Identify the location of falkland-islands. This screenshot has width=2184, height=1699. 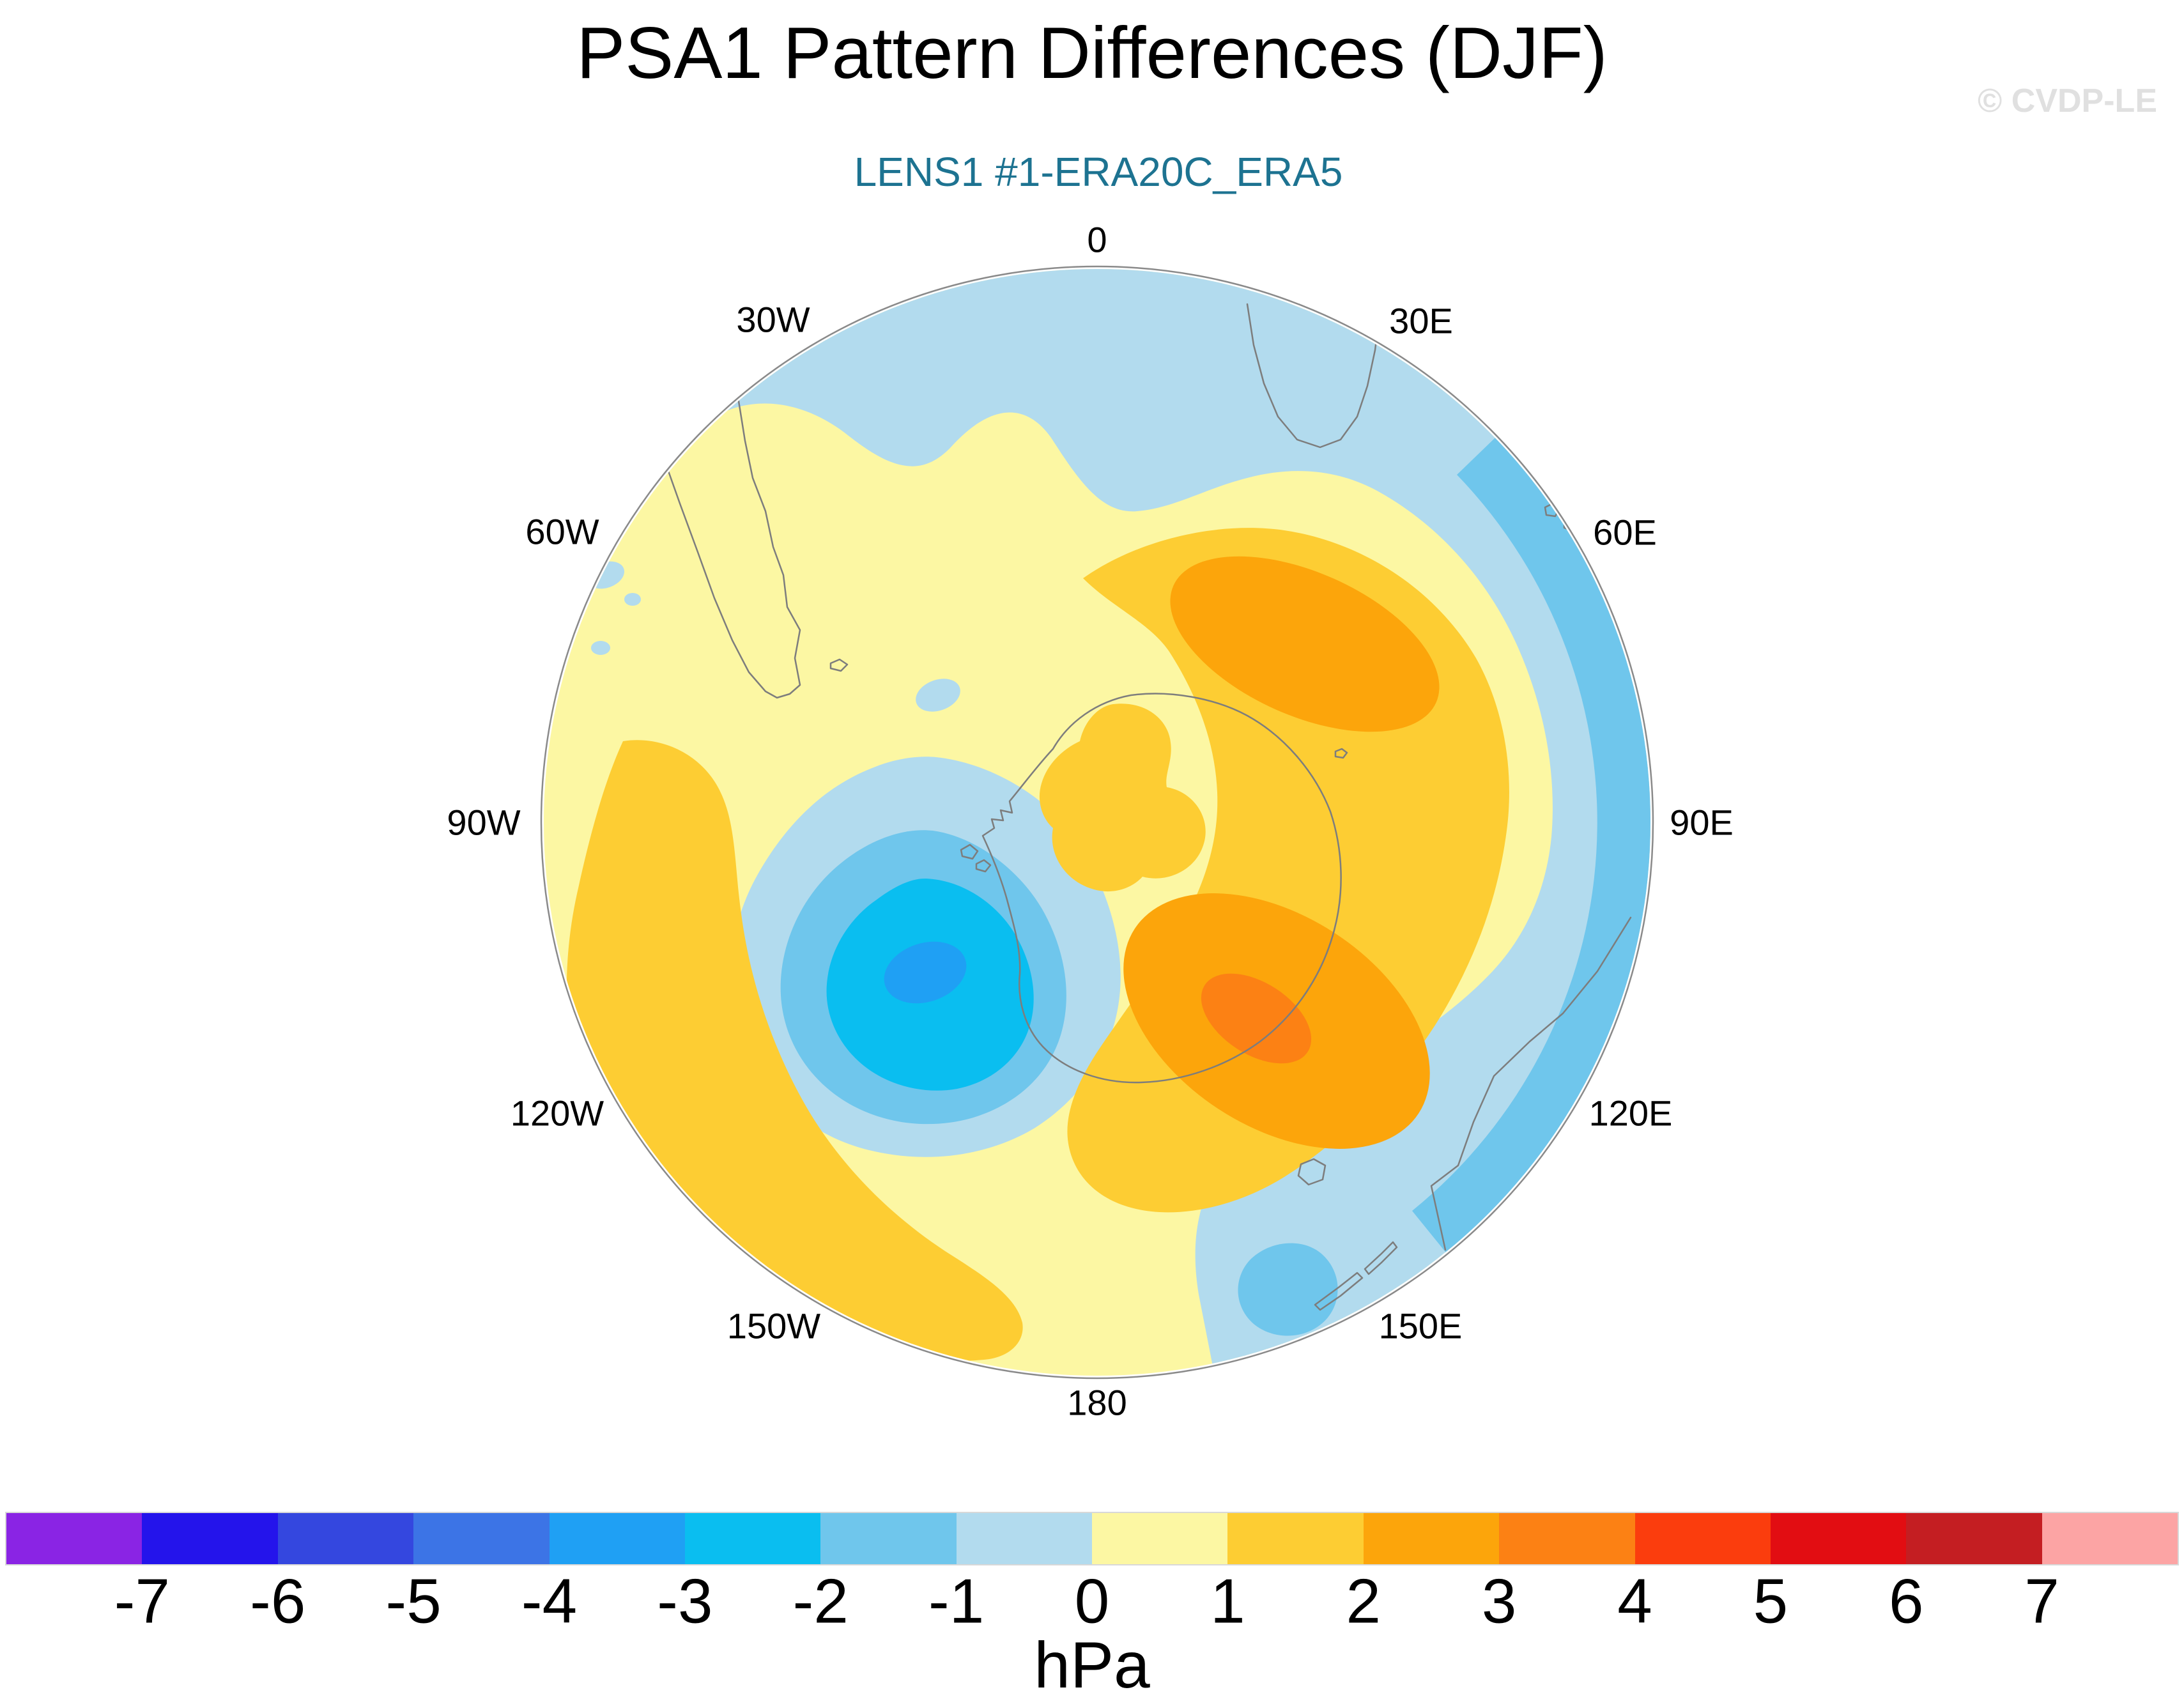
(839, 665).